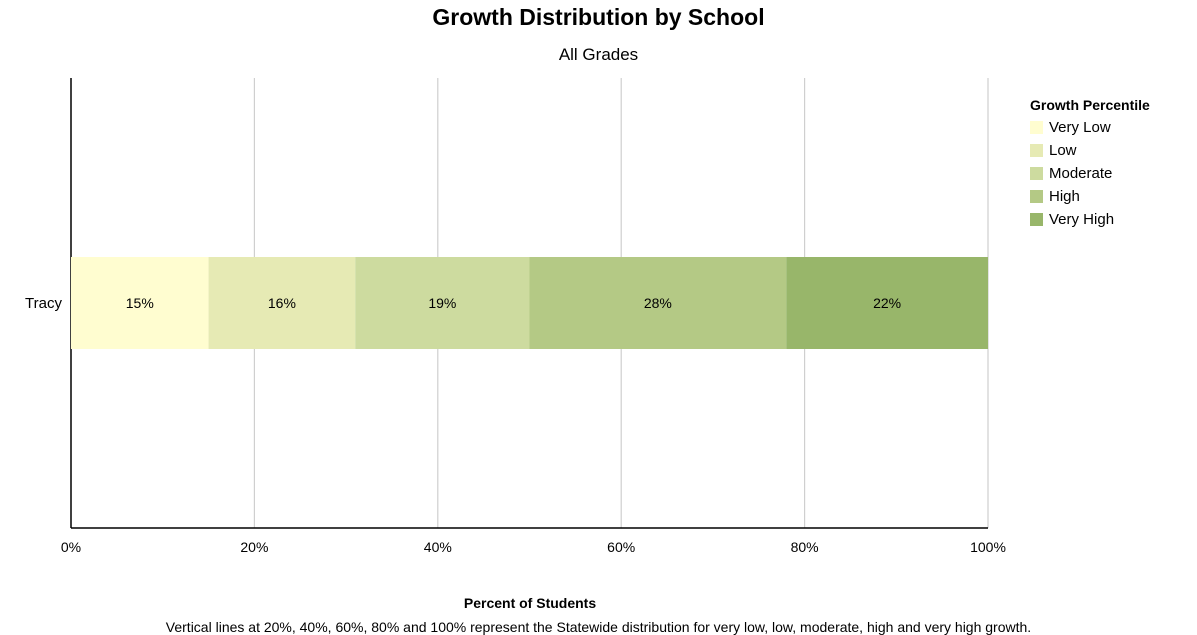  Describe the element at coordinates (1090, 196) in the screenshot. I see `legend-item: High` at that location.